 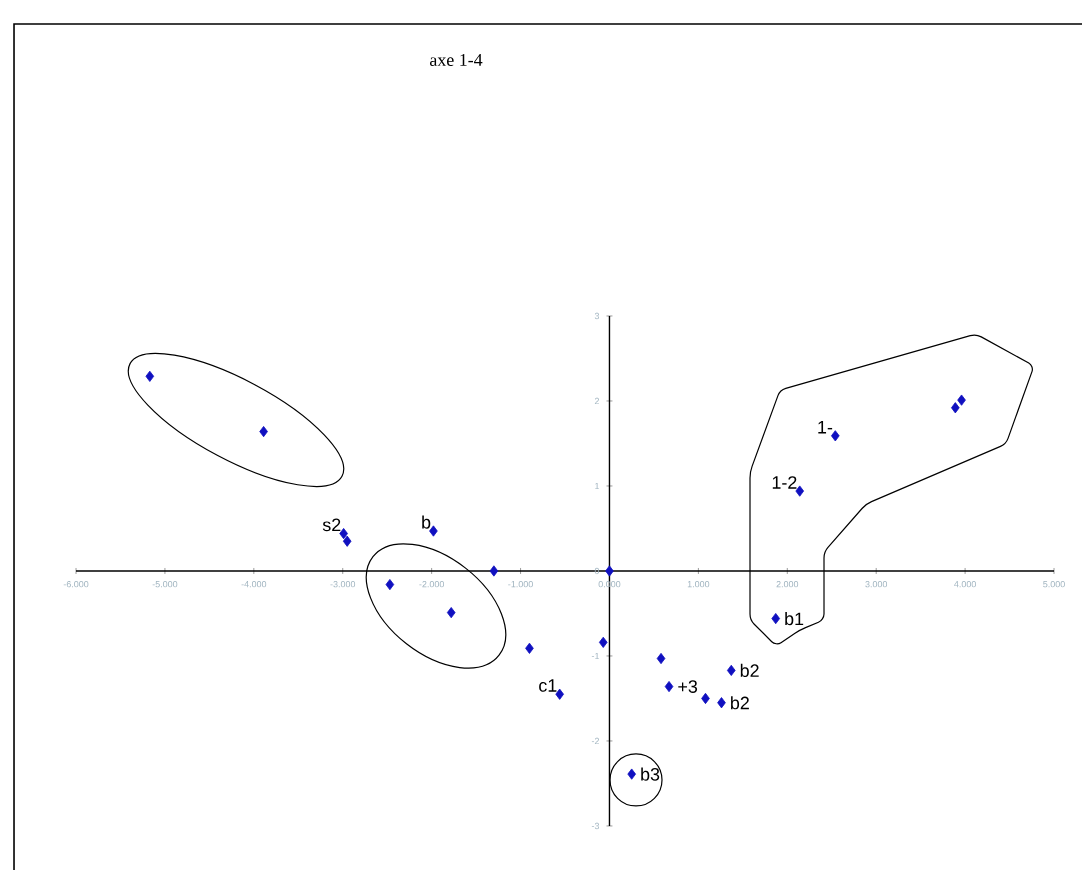 I want to click on annotation: c1, so click(x=548, y=685).